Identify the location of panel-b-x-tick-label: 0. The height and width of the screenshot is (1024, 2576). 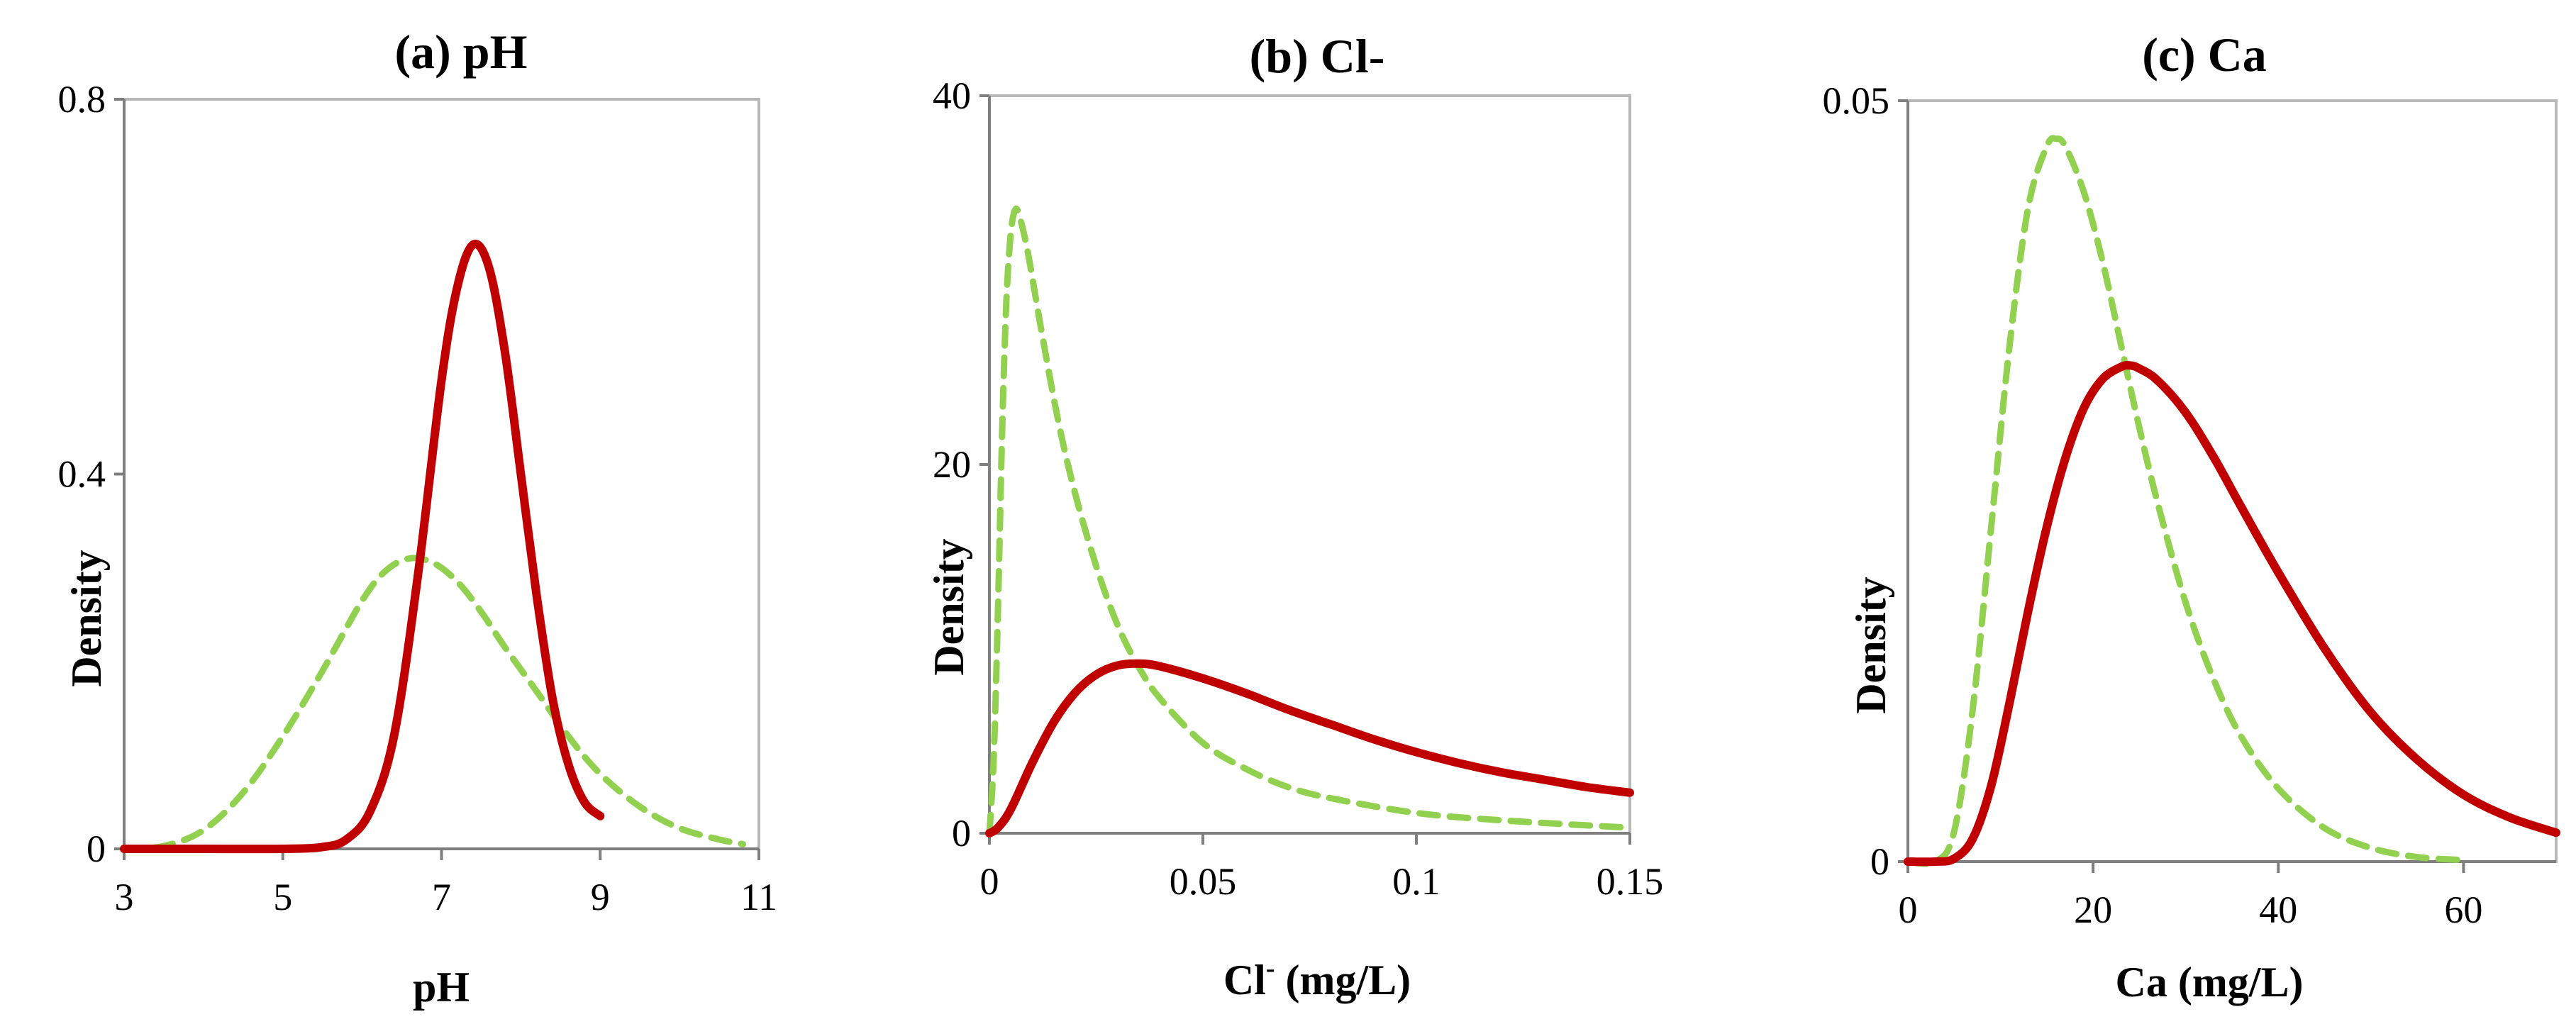
(989, 881).